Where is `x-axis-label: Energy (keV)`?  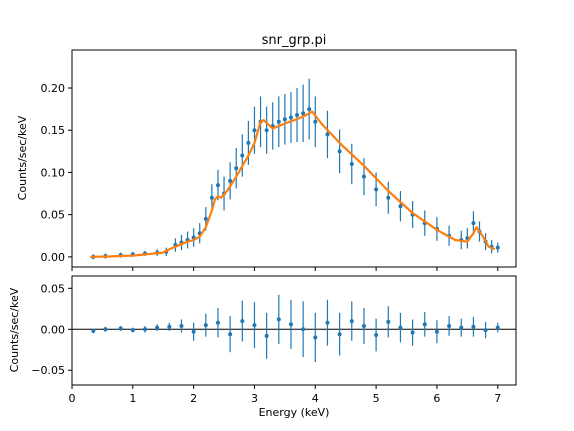
x-axis-label: Energy (keV) is located at coordinates (294, 412).